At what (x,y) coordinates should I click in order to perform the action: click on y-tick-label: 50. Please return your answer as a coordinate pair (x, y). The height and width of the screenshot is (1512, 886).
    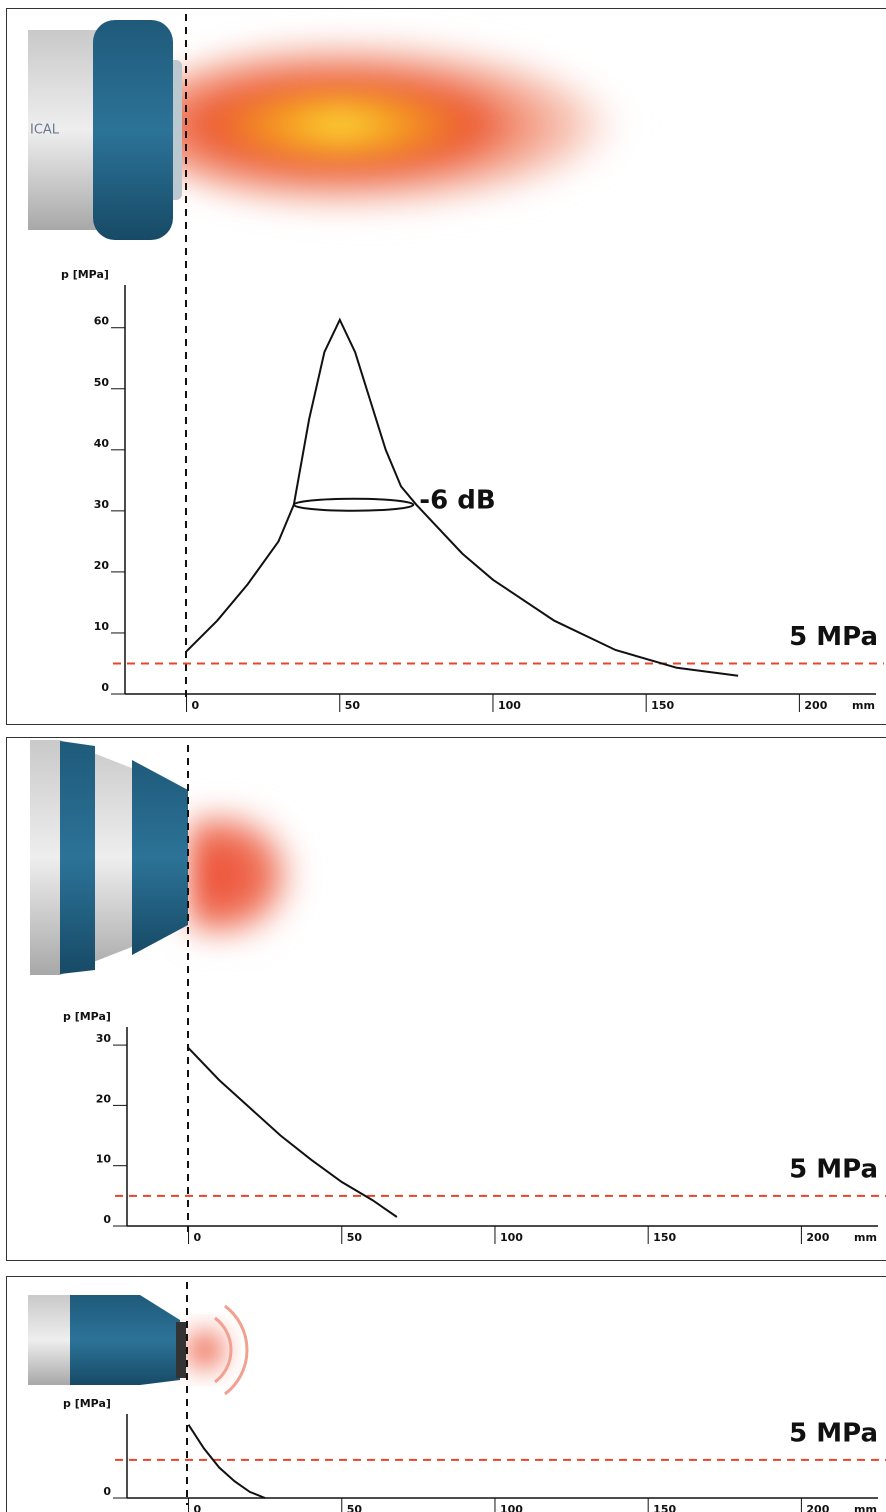
    Looking at the image, I should click on (102, 382).